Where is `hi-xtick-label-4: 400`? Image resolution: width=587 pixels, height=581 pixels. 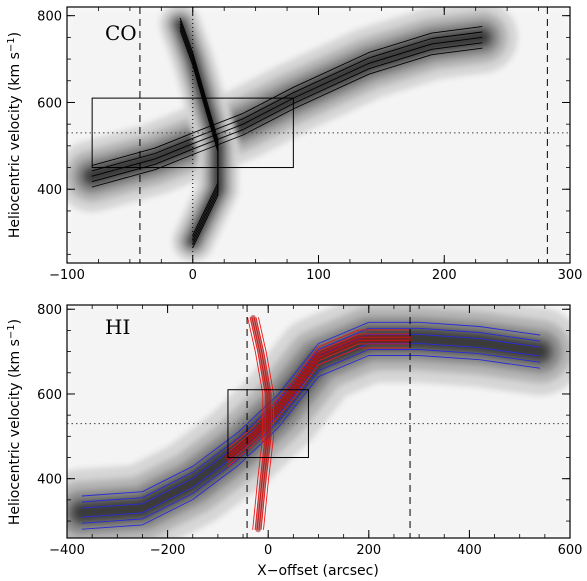 hi-xtick-label-4: 400 is located at coordinates (469, 550).